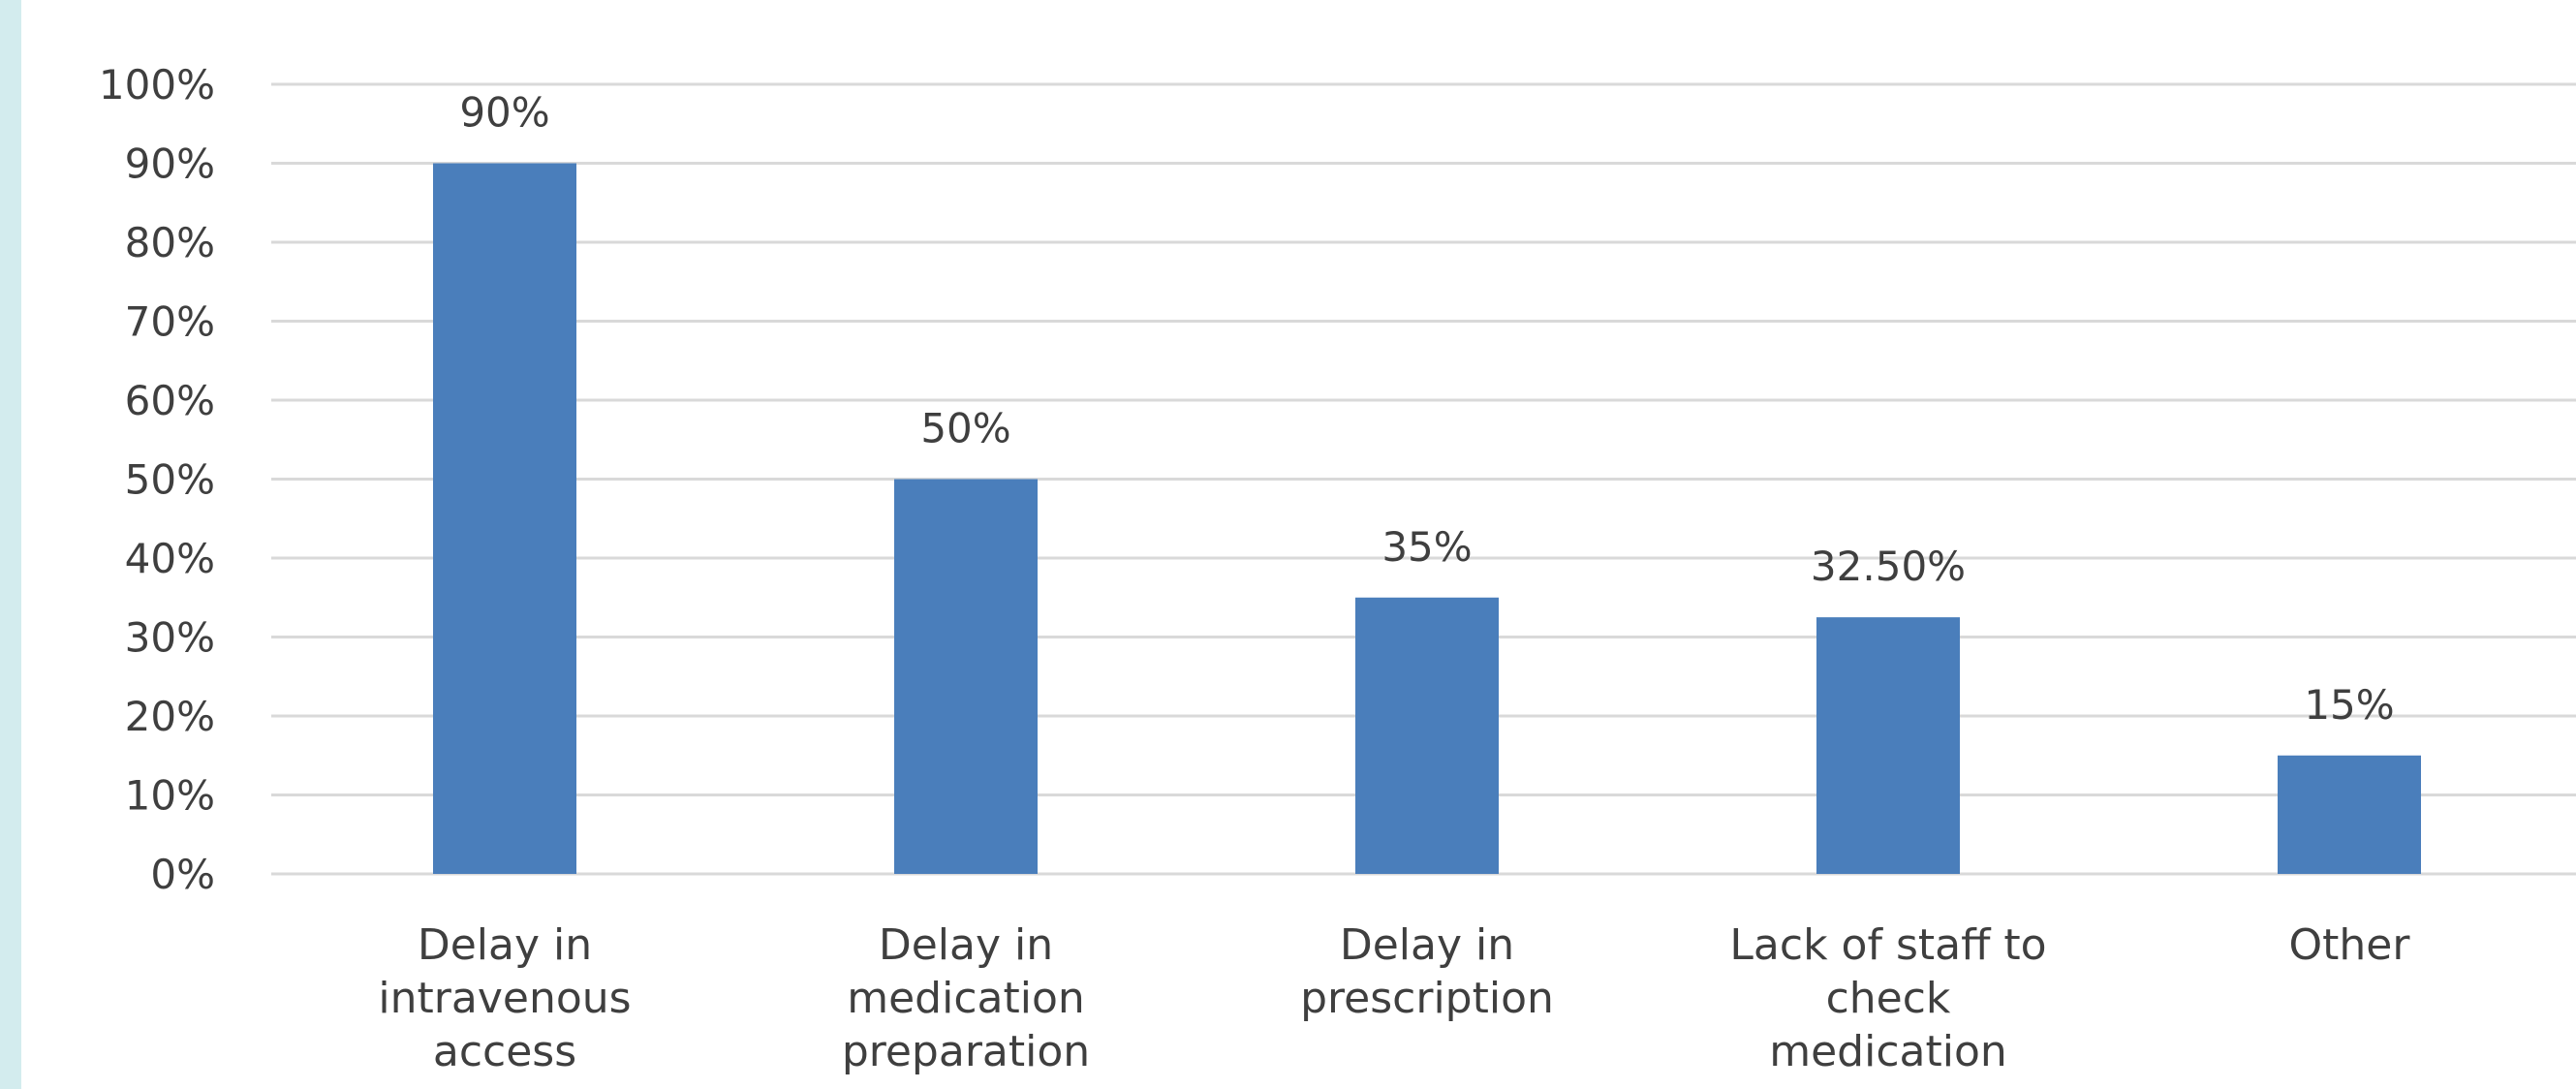 This screenshot has width=2576, height=1089. Describe the element at coordinates (966, 998) in the screenshot. I see `x-category-label: Delay in medication preparation` at that location.